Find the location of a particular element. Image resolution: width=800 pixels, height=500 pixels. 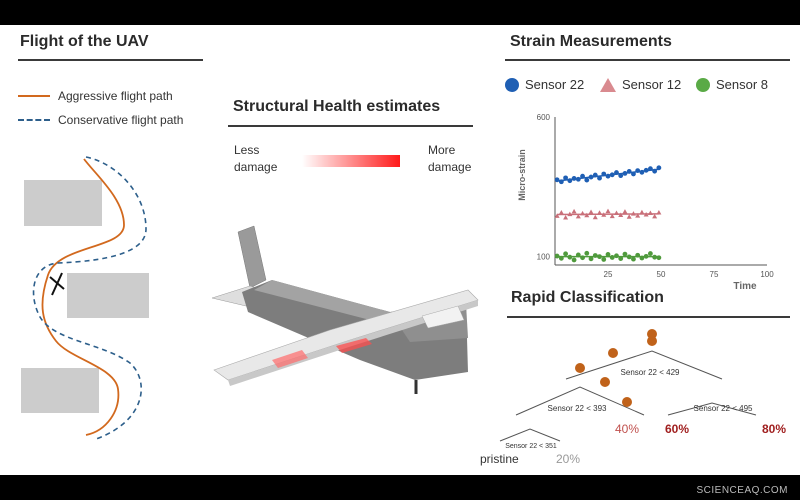

conservative-flight-path is located at coordinates (89, 298).